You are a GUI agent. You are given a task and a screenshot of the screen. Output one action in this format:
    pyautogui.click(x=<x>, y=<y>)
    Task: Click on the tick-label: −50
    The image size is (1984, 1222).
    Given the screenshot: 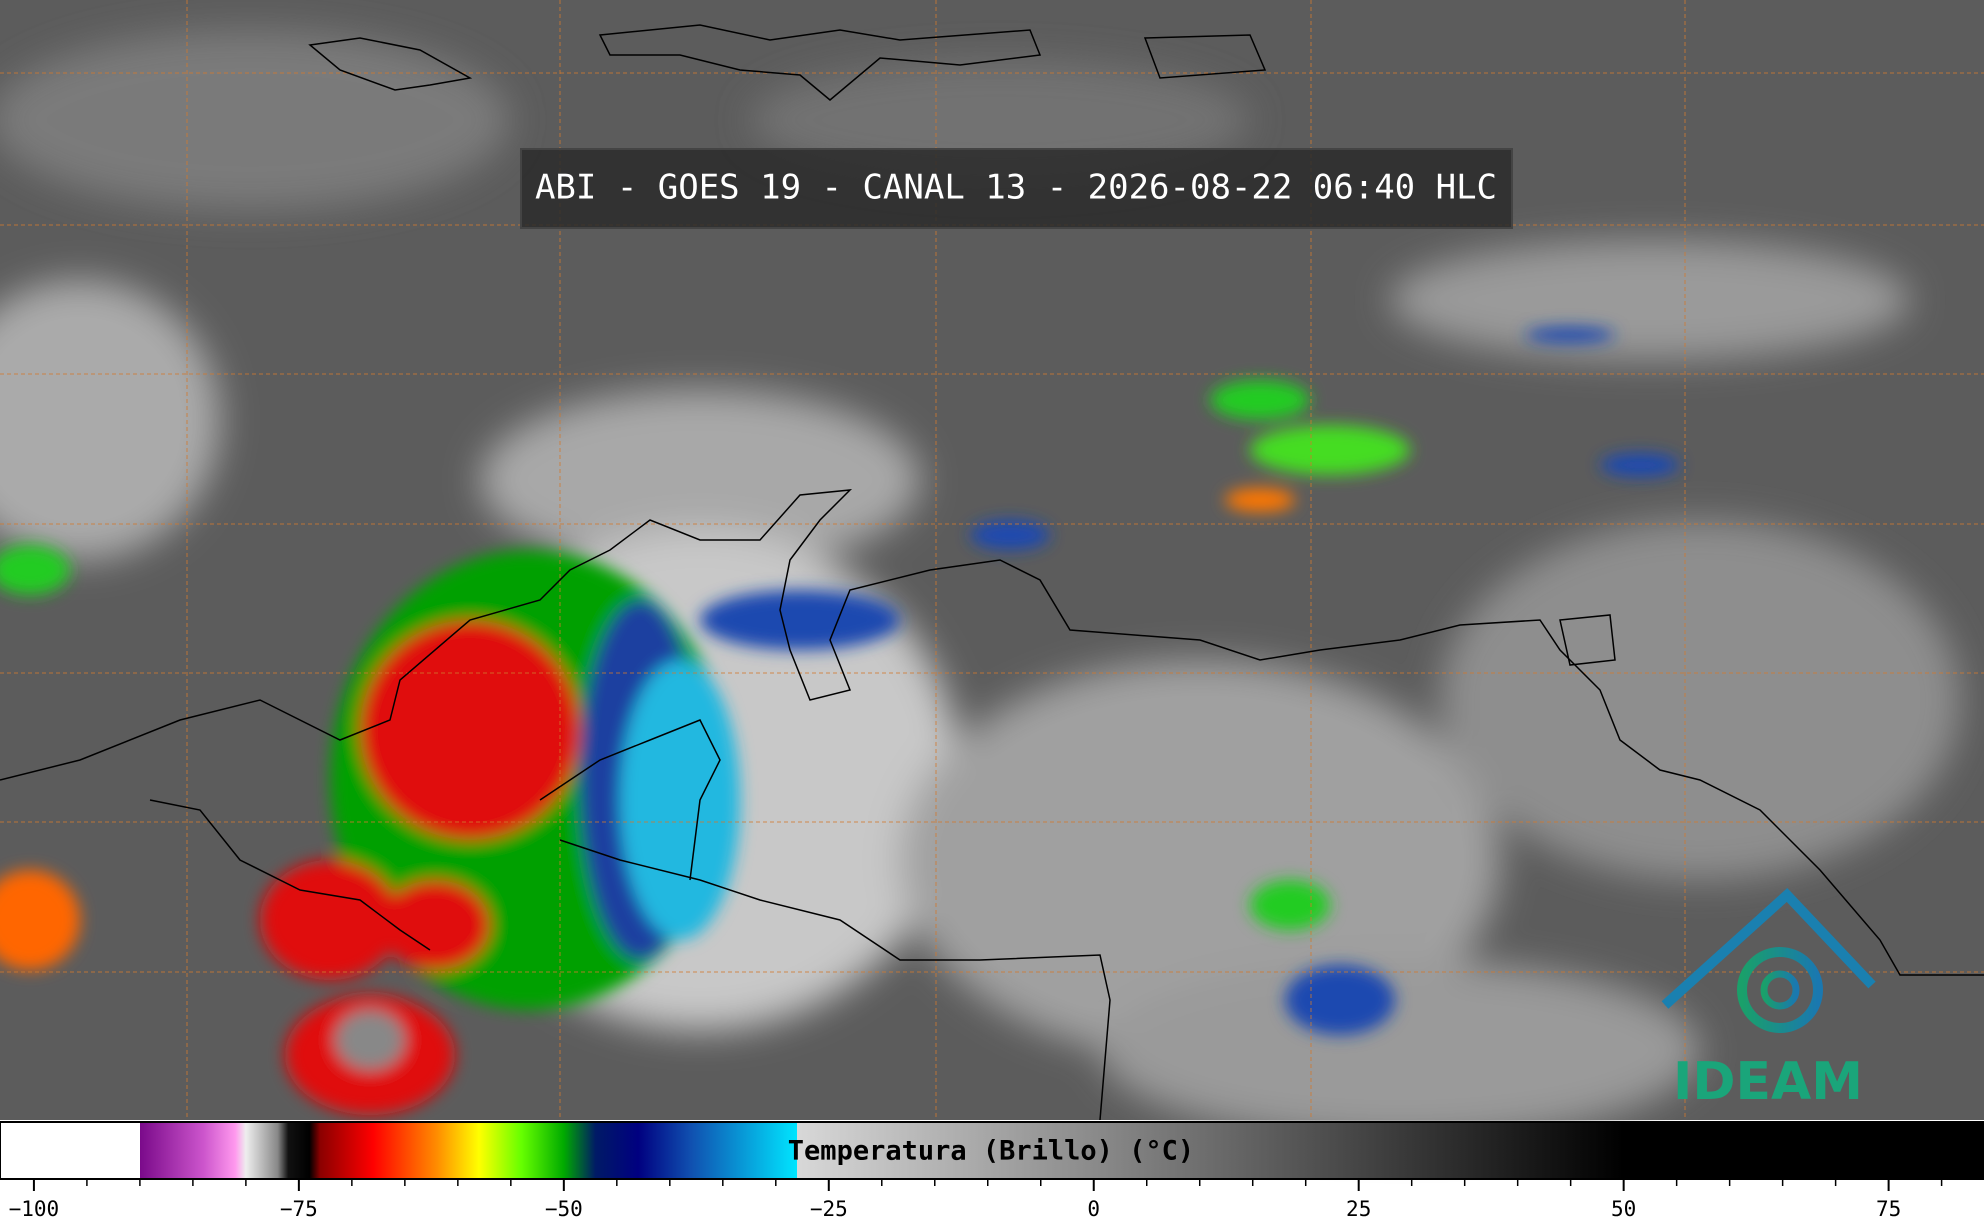 What is the action you would take?
    pyautogui.click(x=564, y=1209)
    